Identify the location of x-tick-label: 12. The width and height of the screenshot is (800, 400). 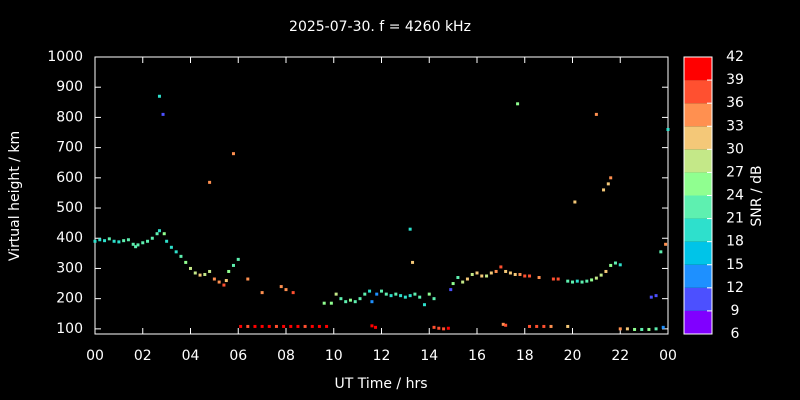
(382, 356).